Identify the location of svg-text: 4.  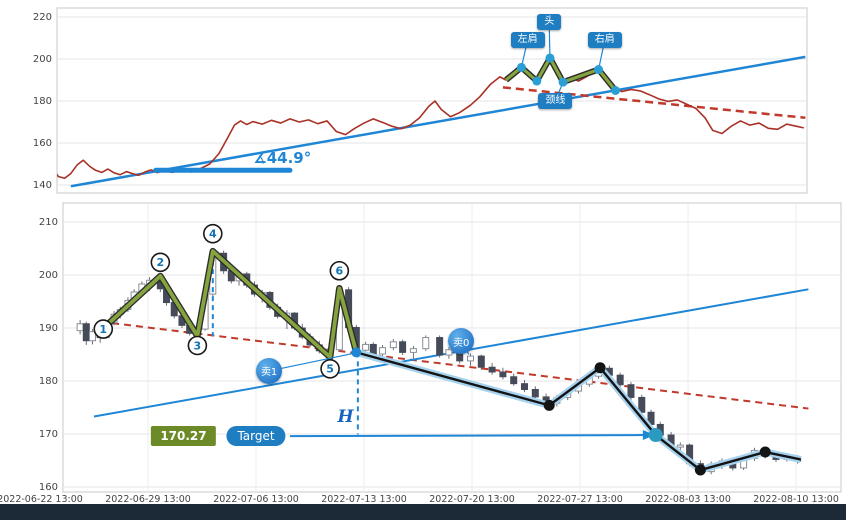
(213, 233).